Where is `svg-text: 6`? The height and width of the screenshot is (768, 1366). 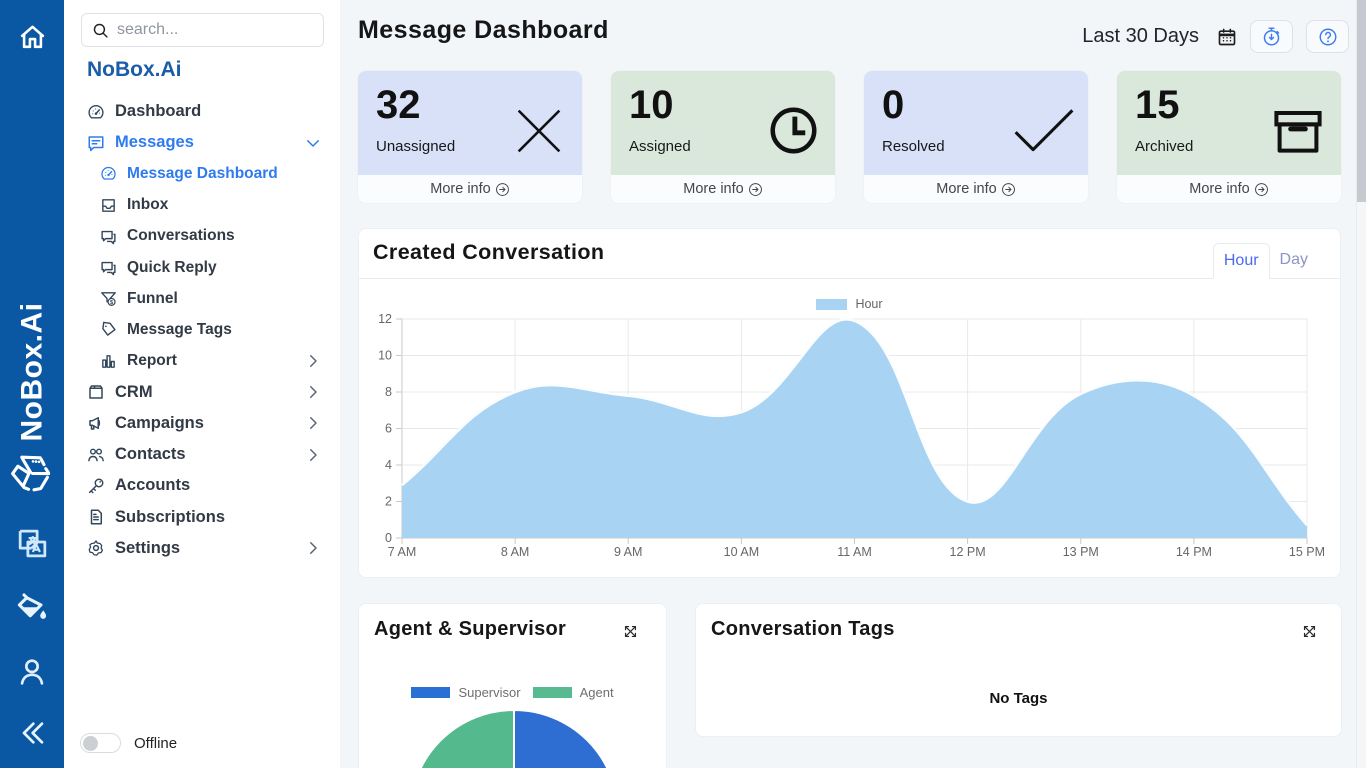 svg-text: 6 is located at coordinates (388, 429).